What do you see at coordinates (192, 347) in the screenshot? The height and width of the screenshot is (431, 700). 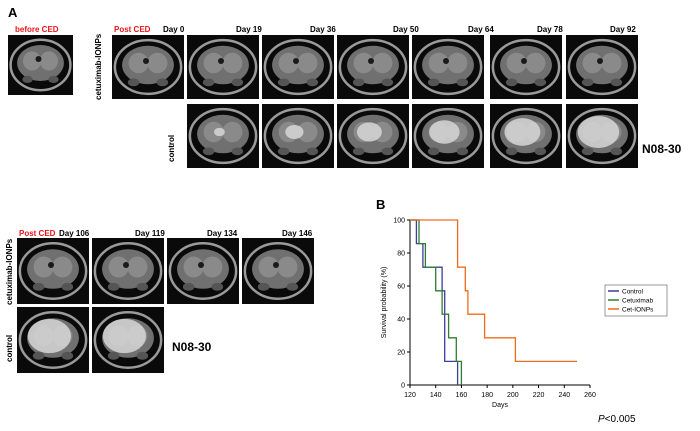 I see `sample-id-bottom: N08-30` at bounding box center [192, 347].